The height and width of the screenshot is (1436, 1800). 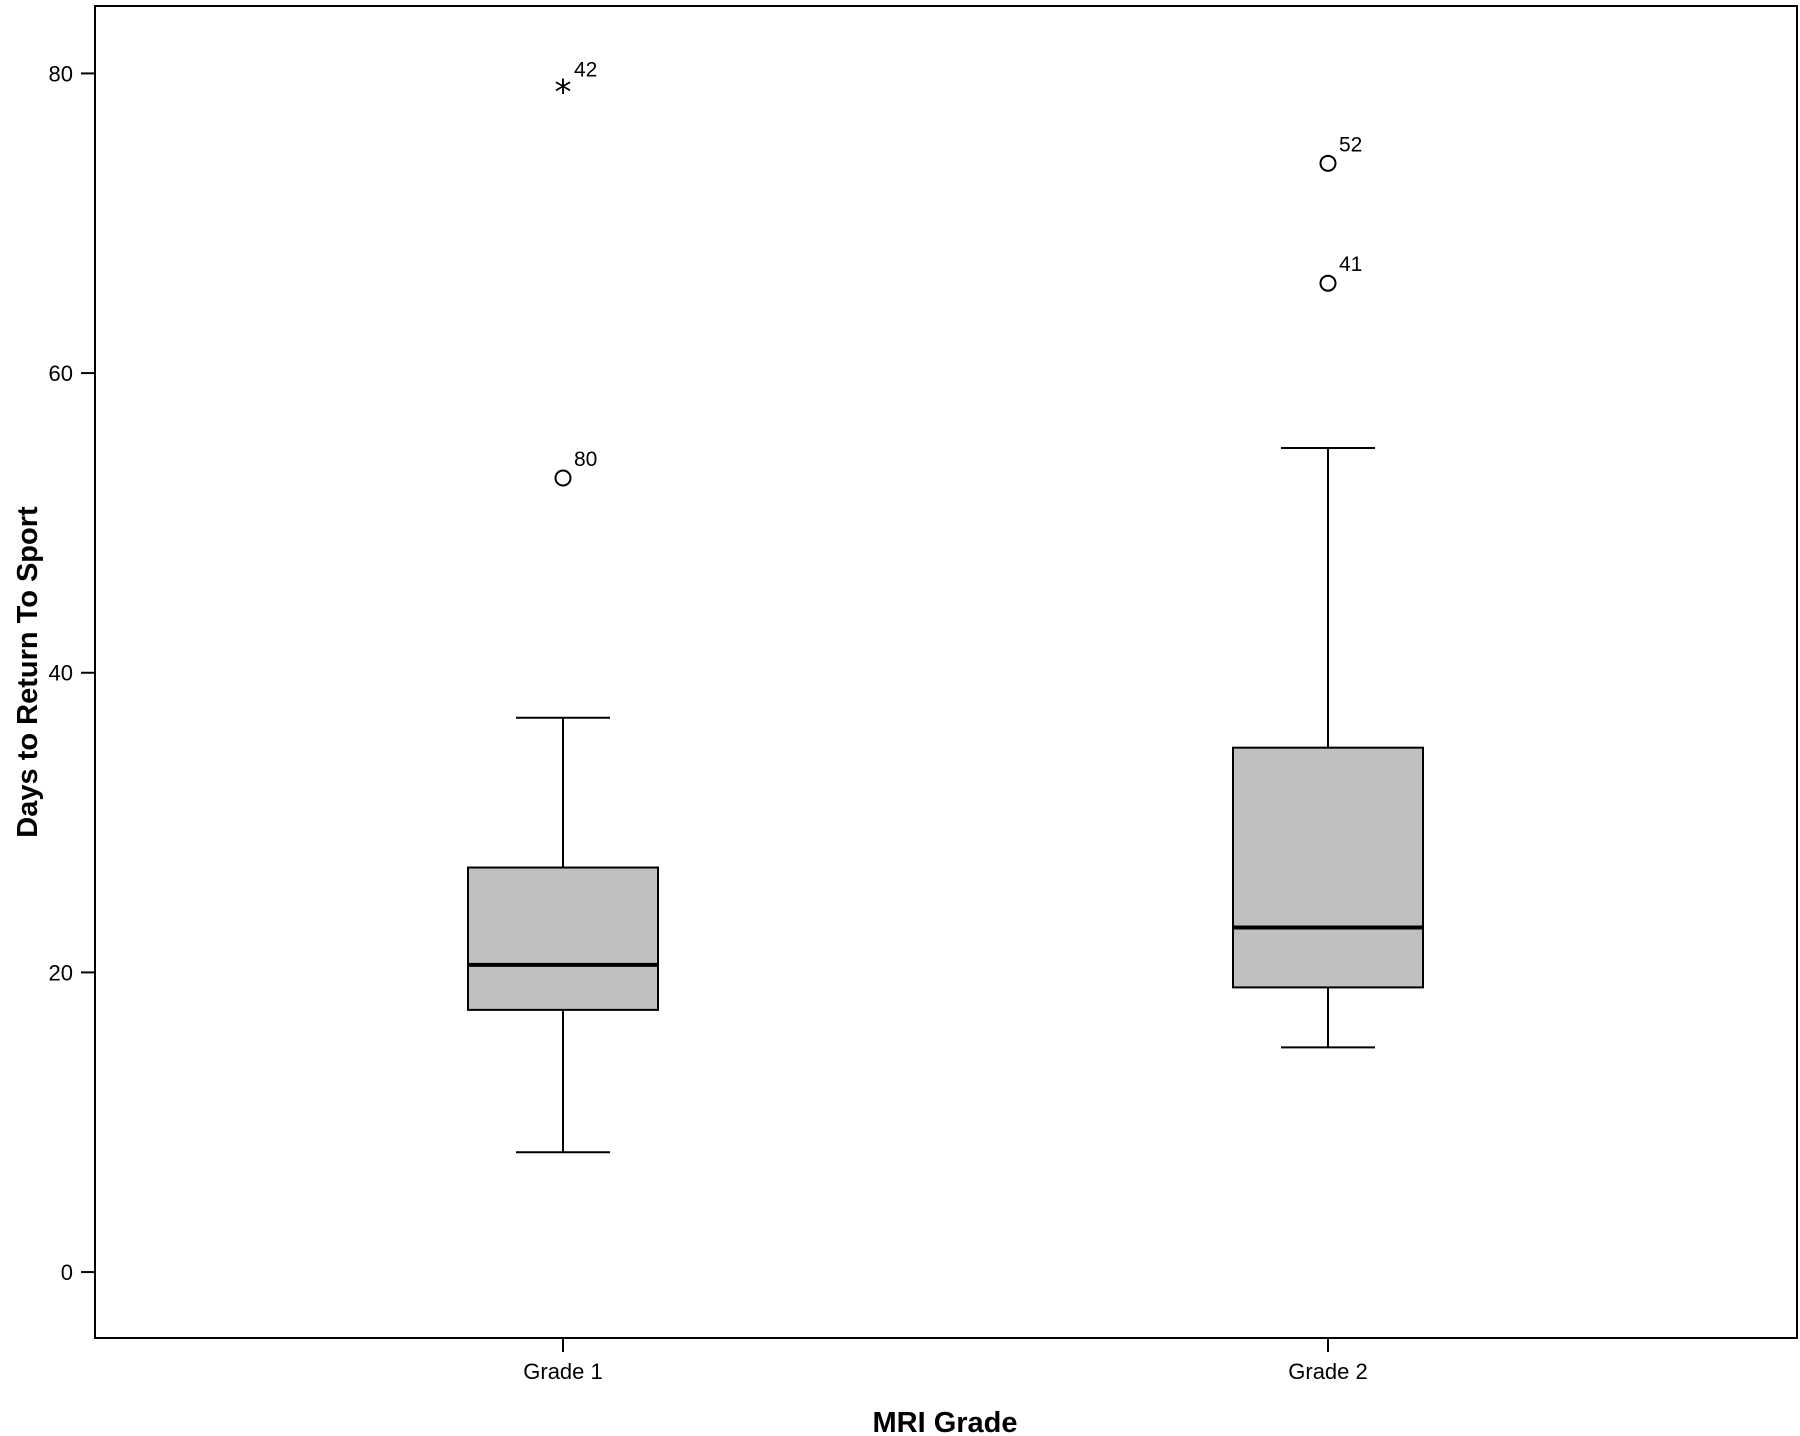 What do you see at coordinates (945, 1361) in the screenshot?
I see `x-axis: Grade 1 Grade 2` at bounding box center [945, 1361].